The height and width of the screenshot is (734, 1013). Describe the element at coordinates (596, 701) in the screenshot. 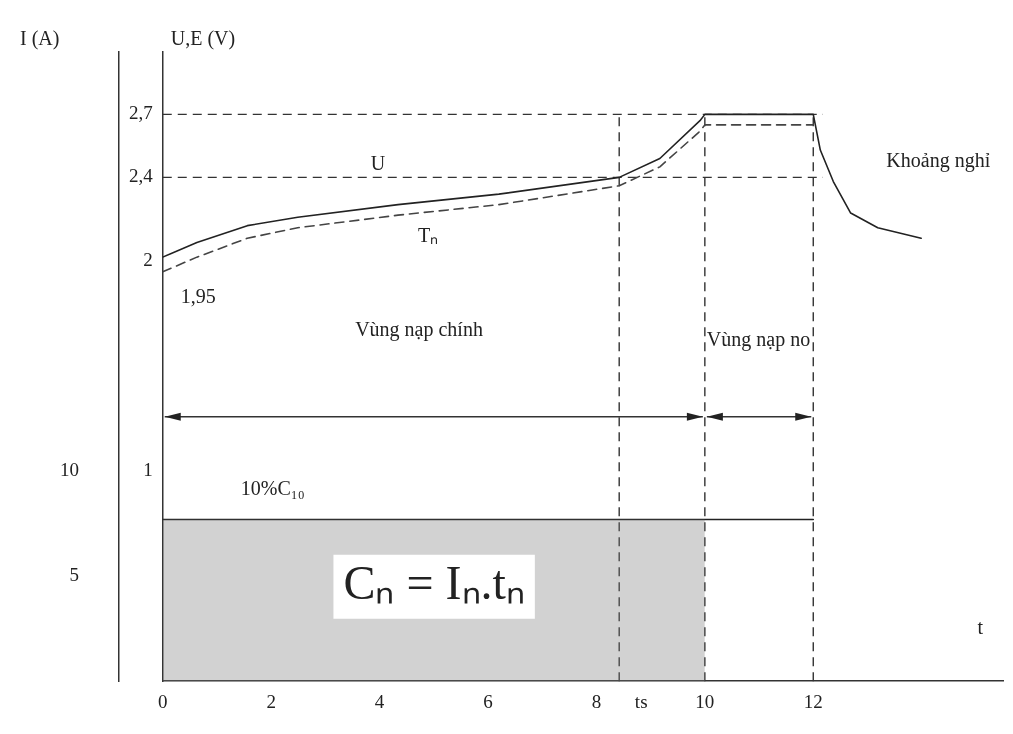

I see `x-tick-label: 8` at that location.